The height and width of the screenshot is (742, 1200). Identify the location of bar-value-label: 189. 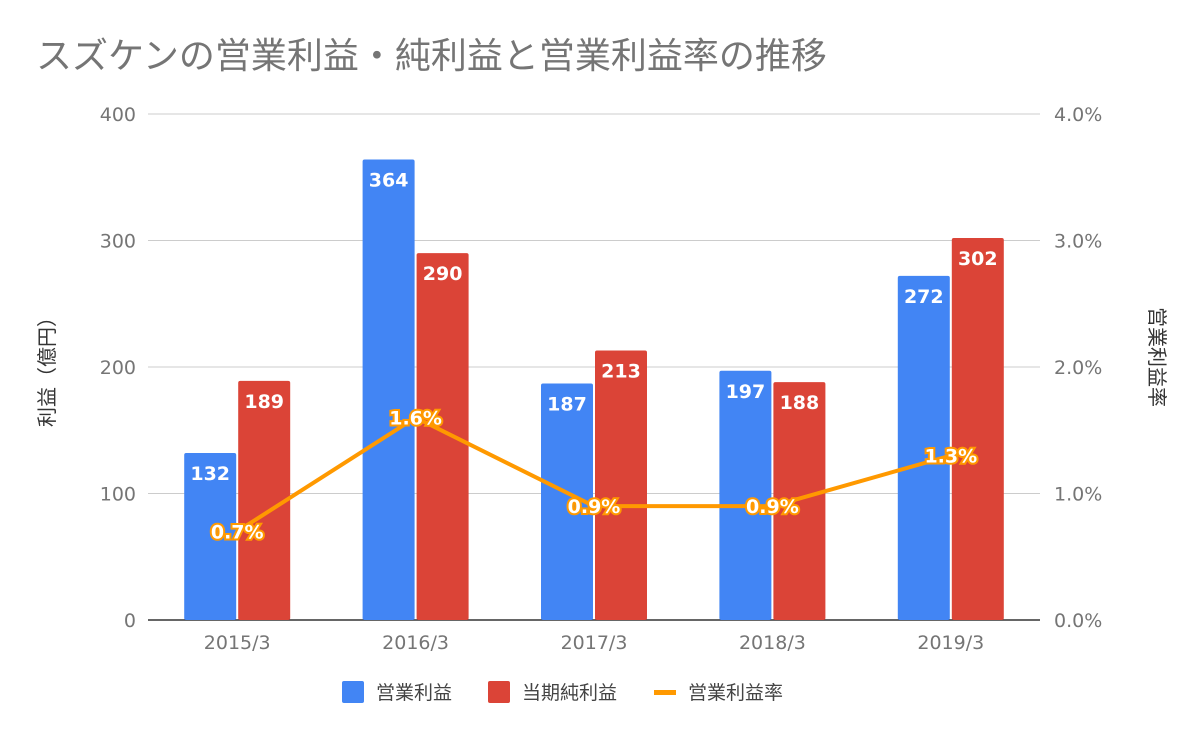
(264, 402).